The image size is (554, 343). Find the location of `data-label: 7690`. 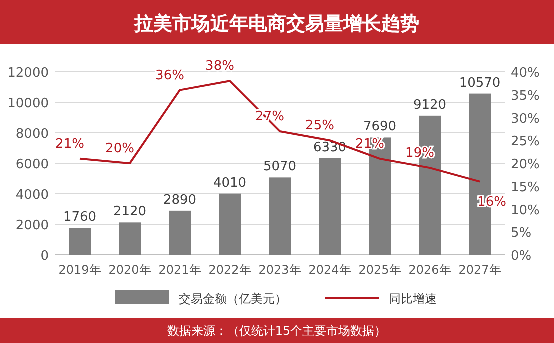

data-label: 7690 is located at coordinates (380, 127).